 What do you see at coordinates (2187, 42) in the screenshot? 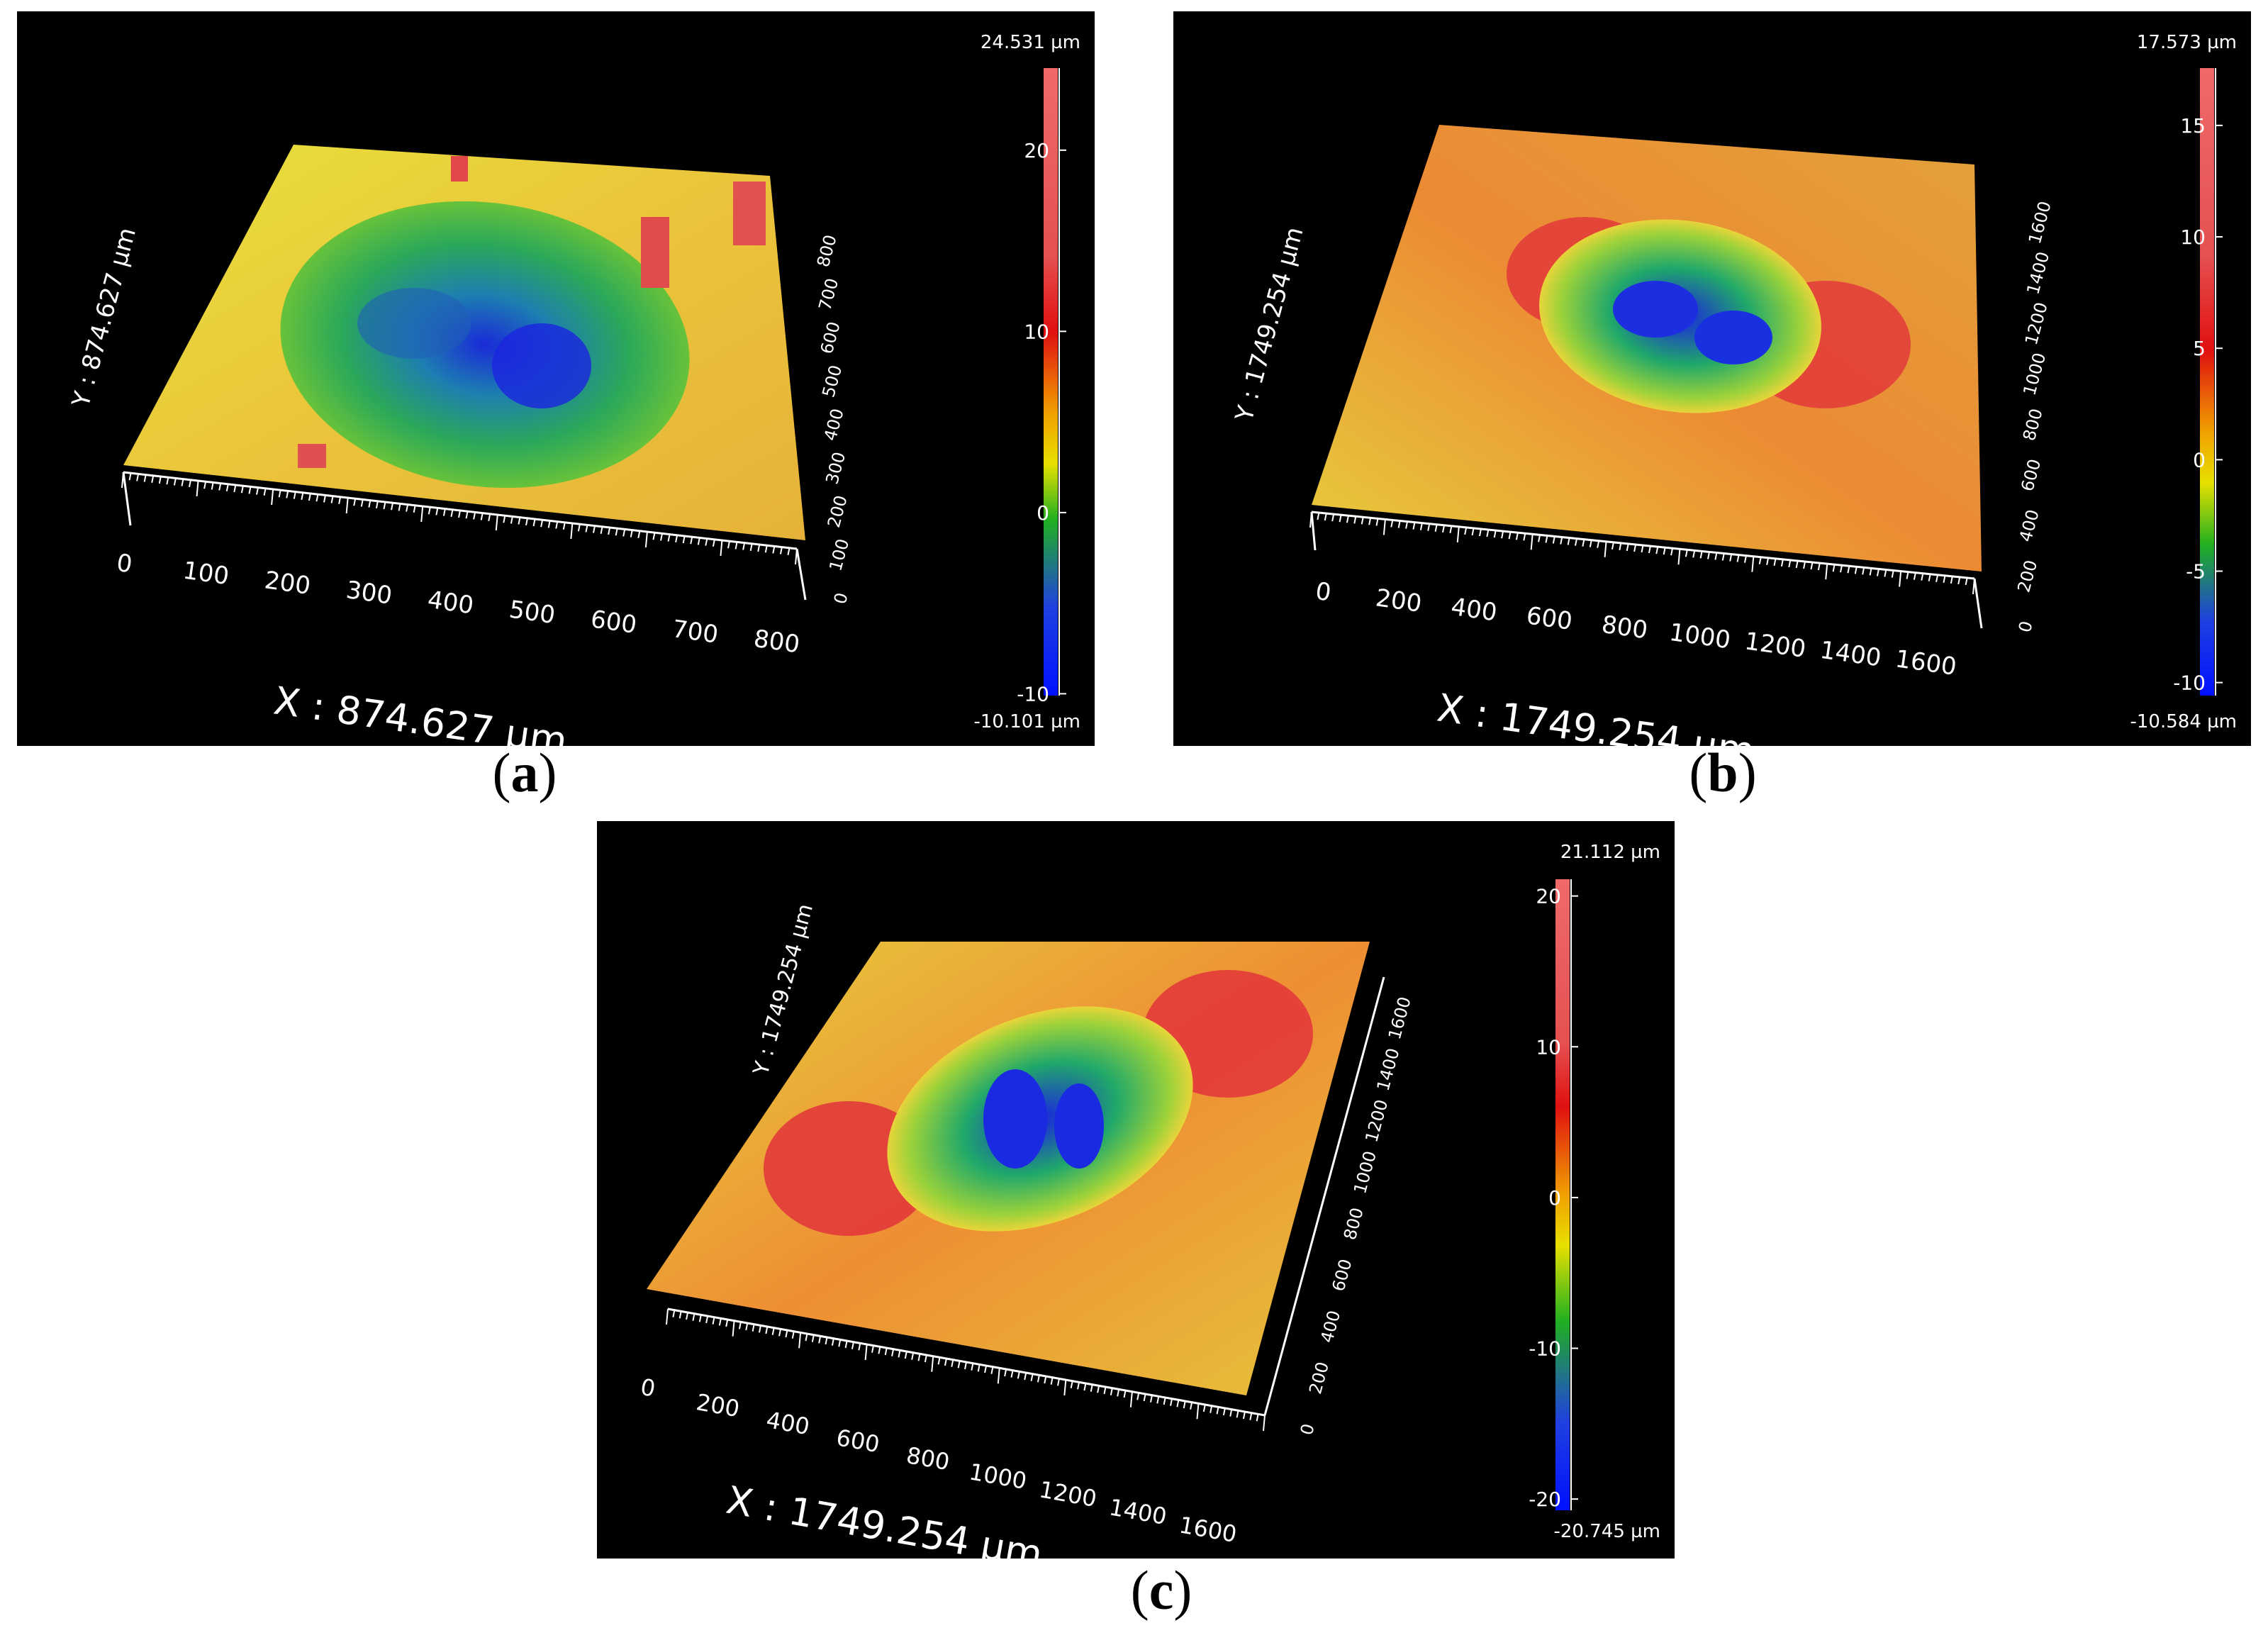
I see `colorbar-max-label: 17.573 µm` at bounding box center [2187, 42].